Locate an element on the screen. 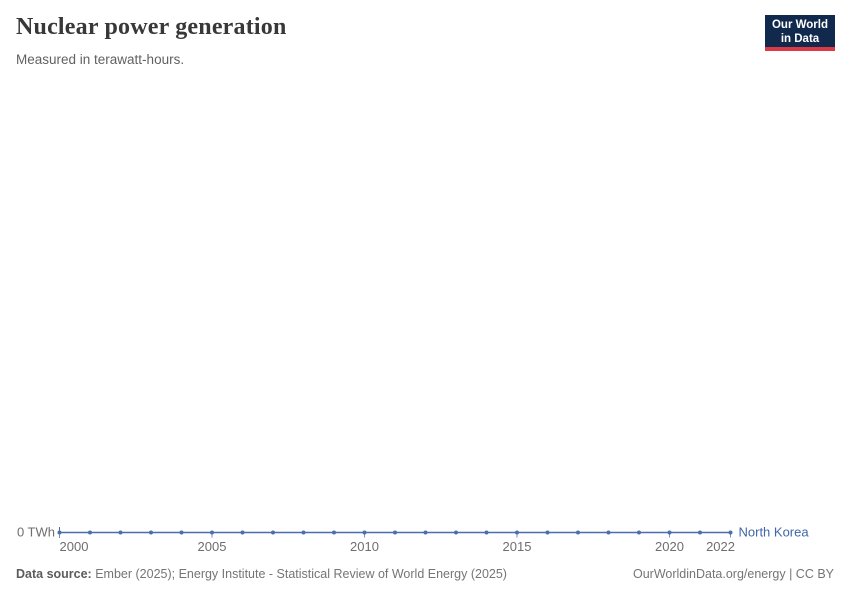  chart-subtitle: Measured in terawatt-hours. is located at coordinates (100, 59).